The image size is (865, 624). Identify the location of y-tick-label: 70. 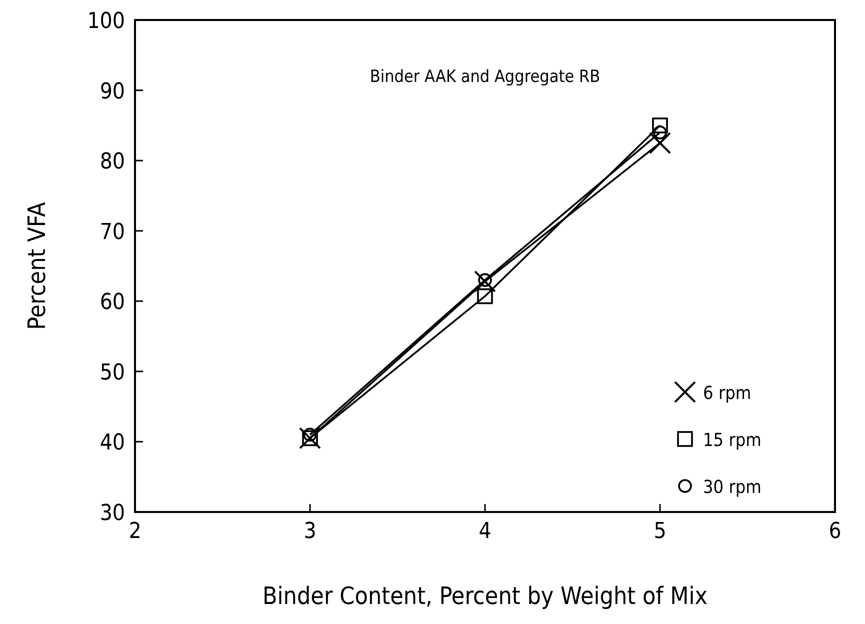
(112, 232).